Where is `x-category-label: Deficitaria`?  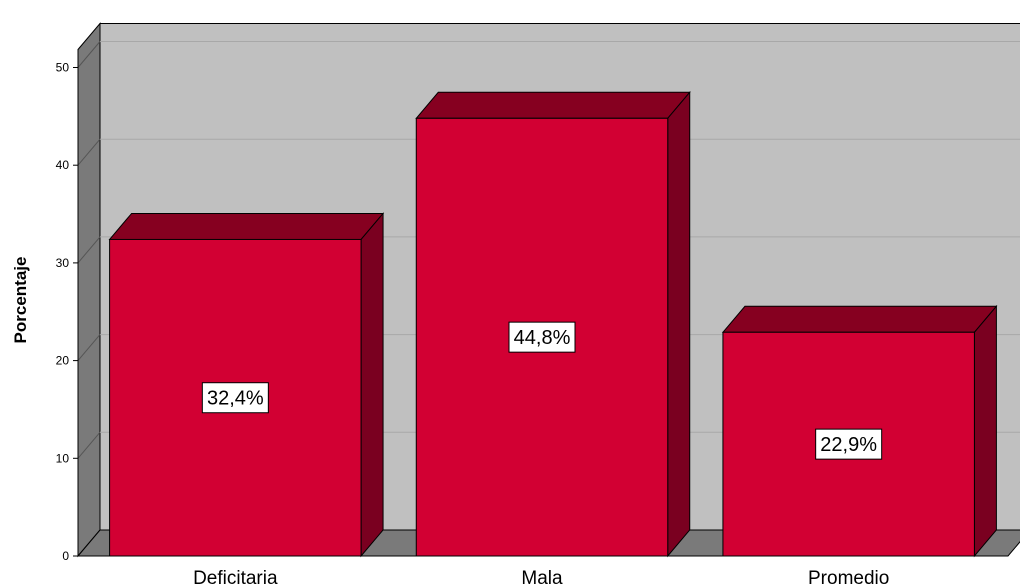
x-category-label: Deficitaria is located at coordinates (235, 577).